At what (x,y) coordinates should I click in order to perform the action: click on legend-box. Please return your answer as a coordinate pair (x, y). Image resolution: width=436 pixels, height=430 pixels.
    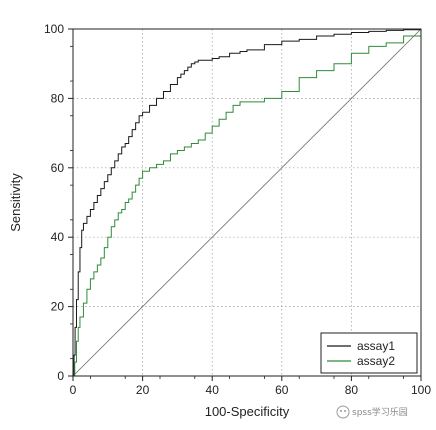
    Looking at the image, I should click on (369, 353).